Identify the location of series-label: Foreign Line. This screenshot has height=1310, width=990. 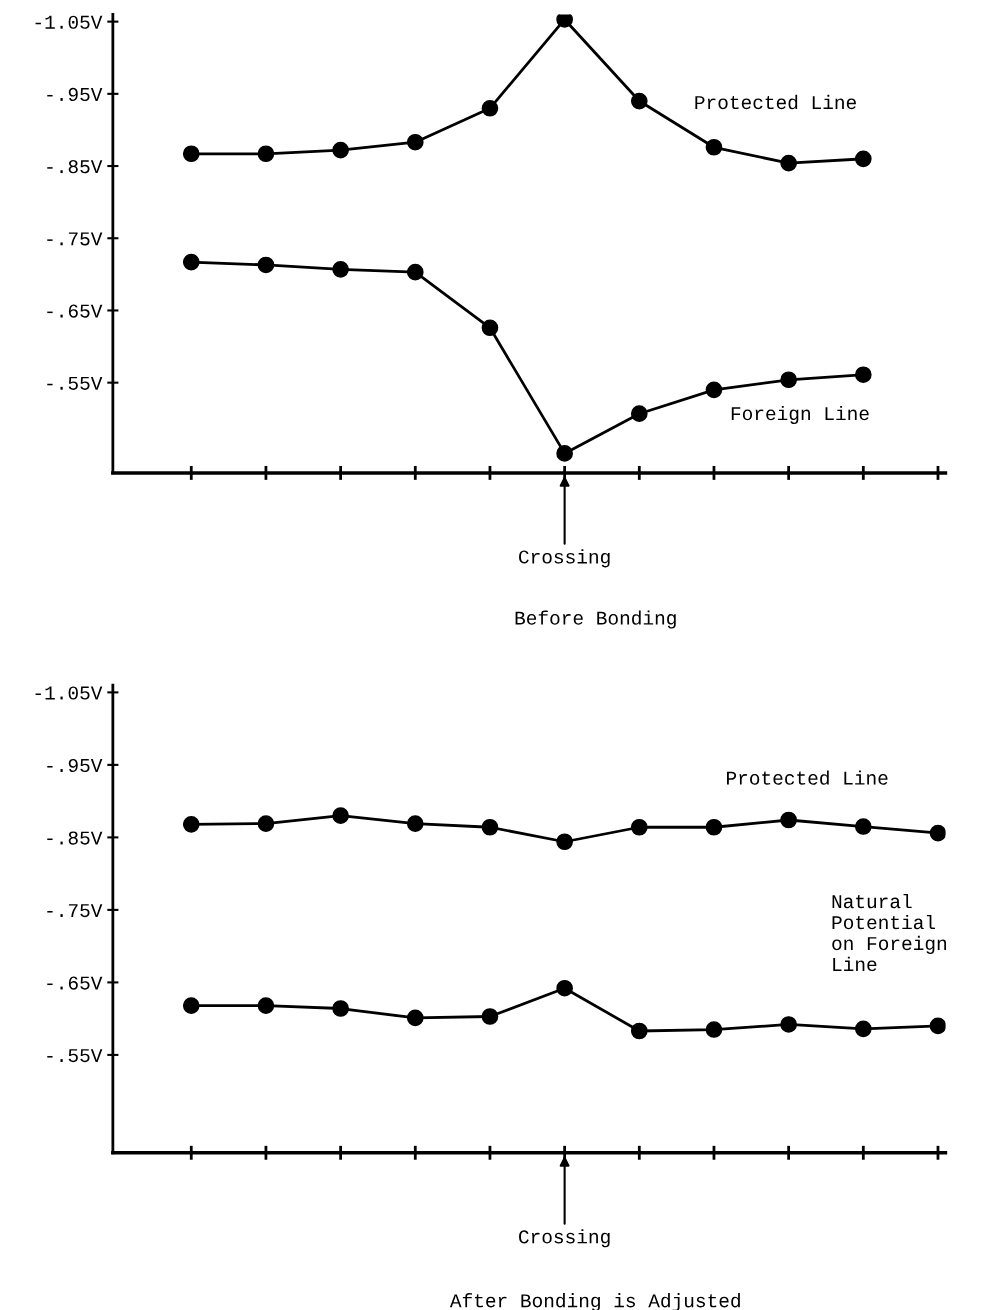
(800, 415).